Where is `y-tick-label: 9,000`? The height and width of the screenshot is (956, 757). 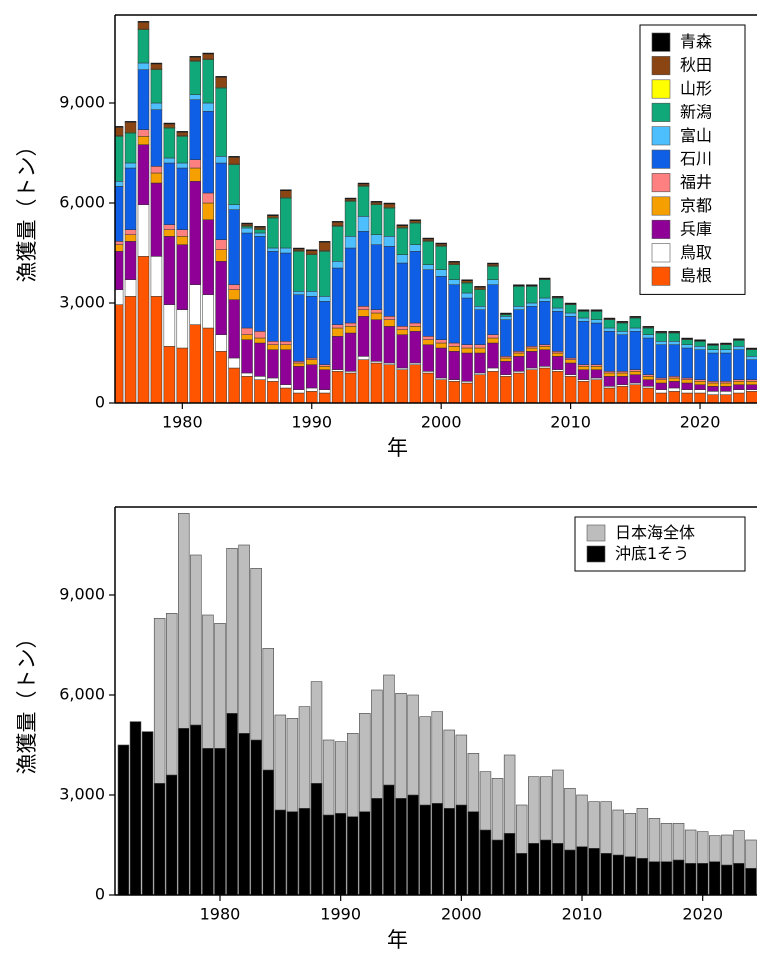 y-tick-label: 9,000 is located at coordinates (82, 102).